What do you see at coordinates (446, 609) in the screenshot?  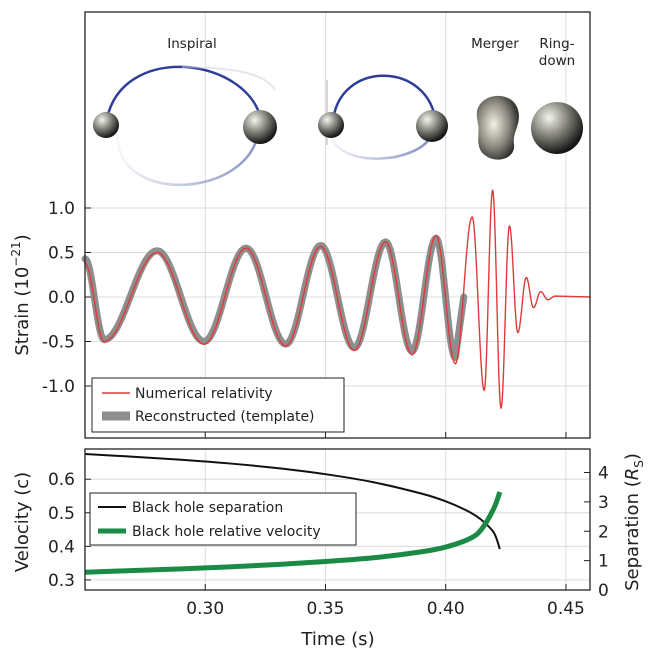 I see `time-xtick-label-2: 0.40` at bounding box center [446, 609].